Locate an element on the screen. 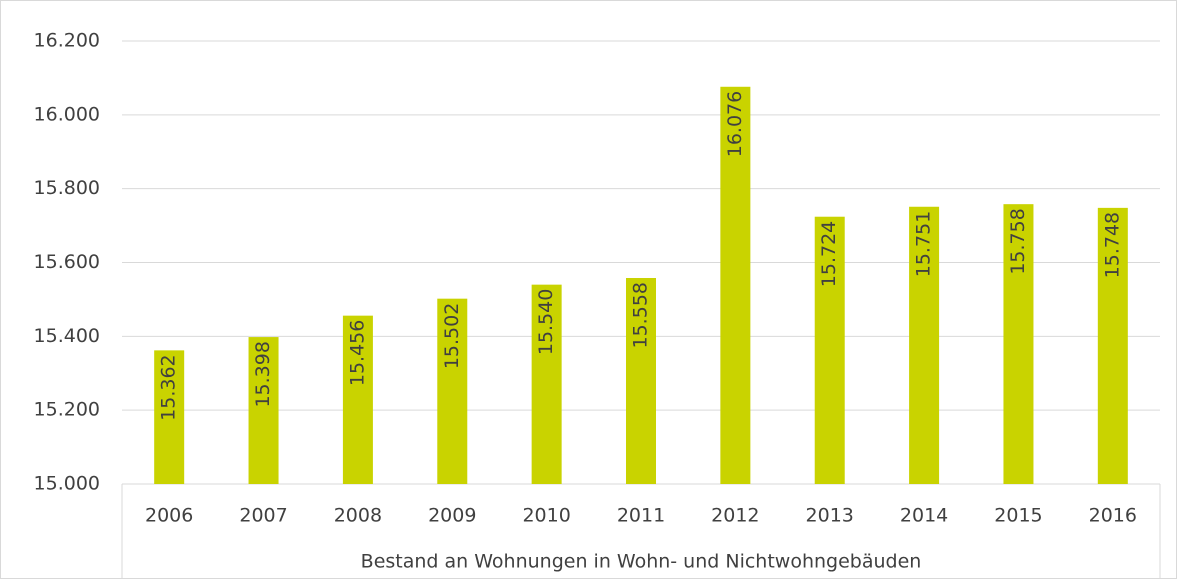  data-label: 15.751 is located at coordinates (924, 244).